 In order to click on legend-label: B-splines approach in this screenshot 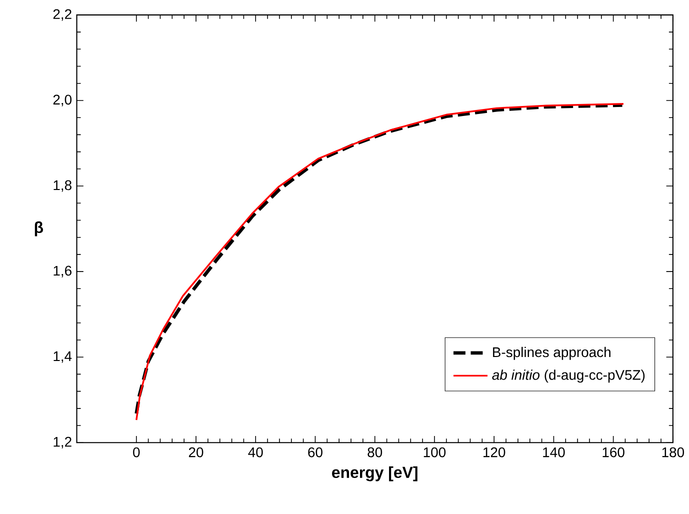, I will do `click(551, 353)`.